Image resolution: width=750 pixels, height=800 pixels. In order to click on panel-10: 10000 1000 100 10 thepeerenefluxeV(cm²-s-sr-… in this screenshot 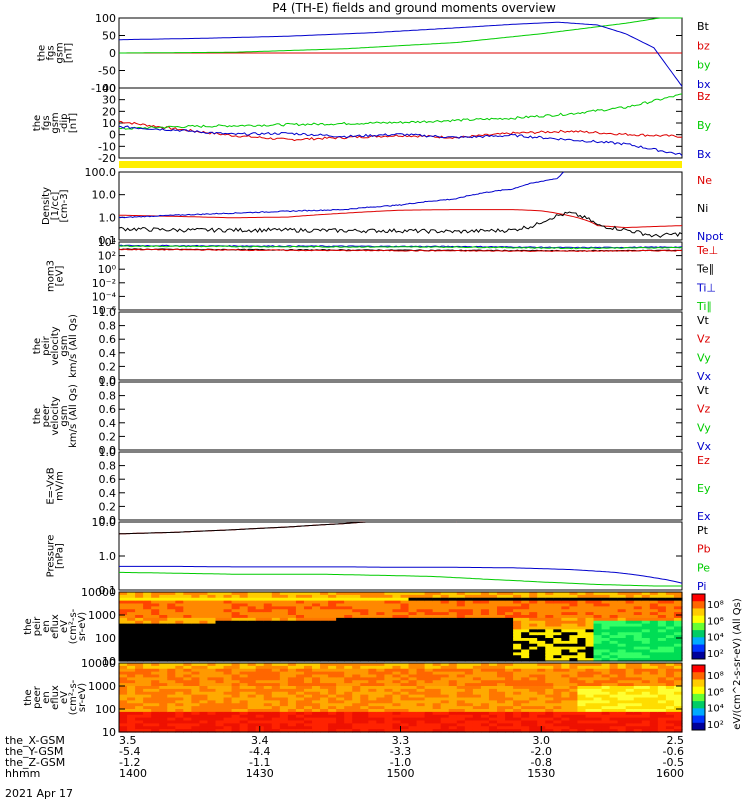, I will do `click(373, 698)`.